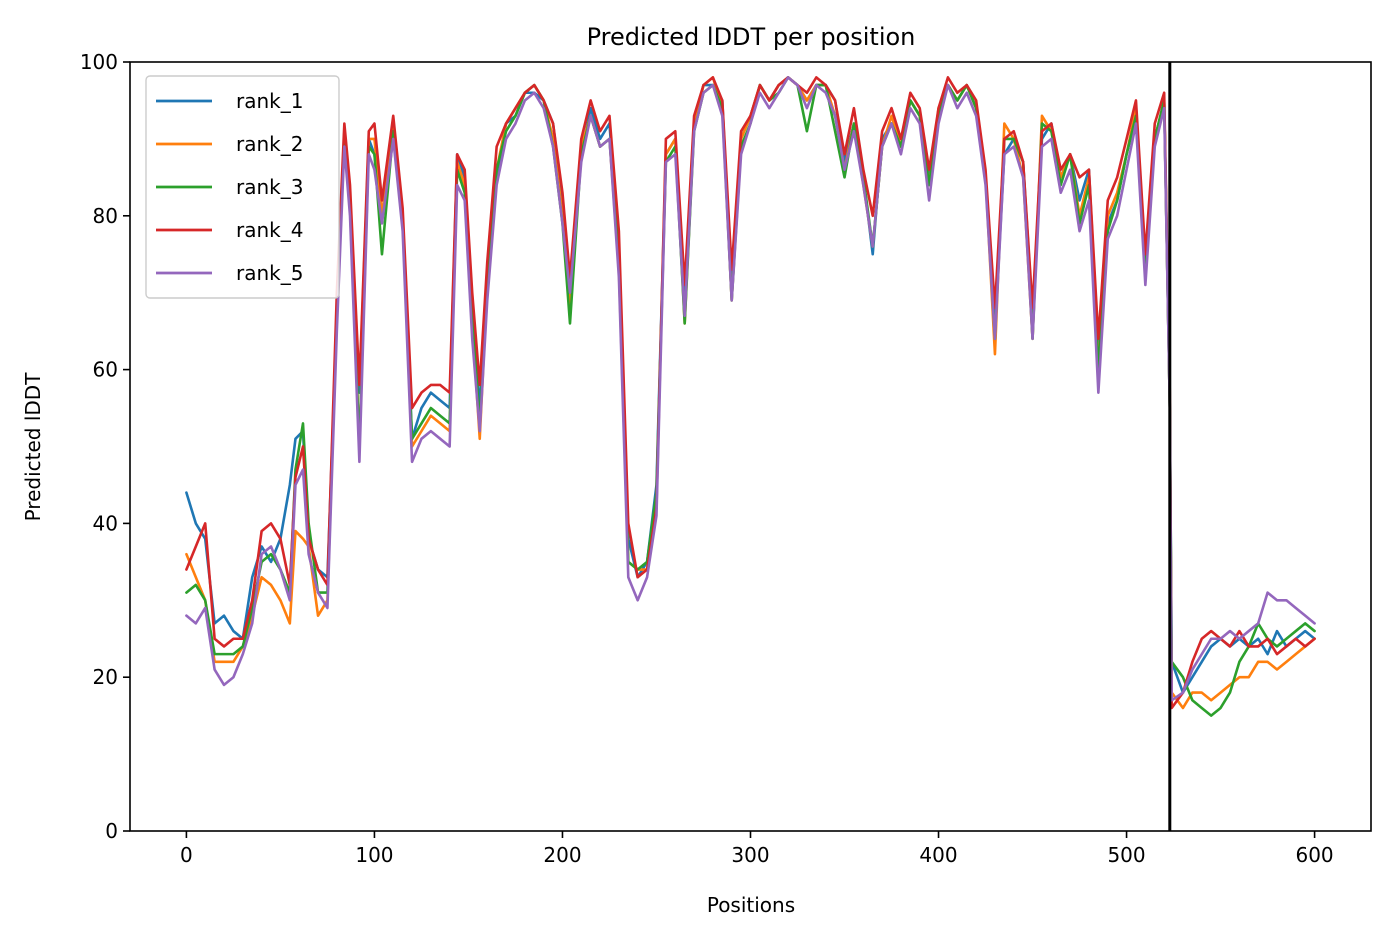 This screenshot has width=1391, height=939. Describe the element at coordinates (1314, 855) in the screenshot. I see `x-tick-label: 600` at that location.